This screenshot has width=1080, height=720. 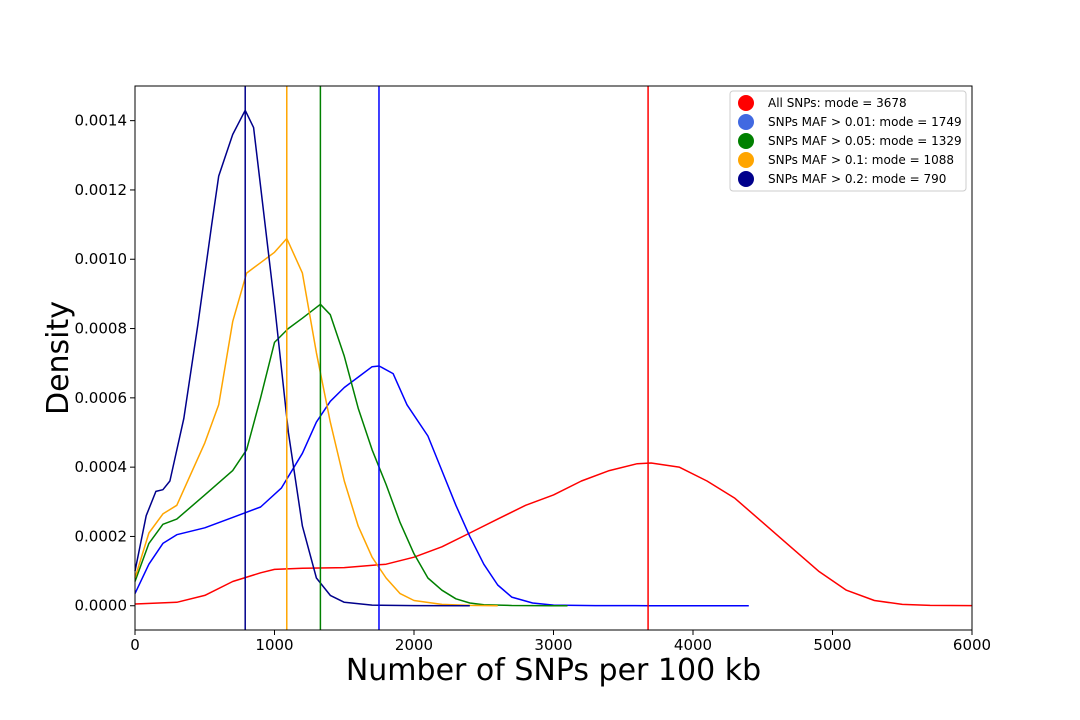 I want to click on y-tick-label: 0.0006, so click(x=101, y=398).